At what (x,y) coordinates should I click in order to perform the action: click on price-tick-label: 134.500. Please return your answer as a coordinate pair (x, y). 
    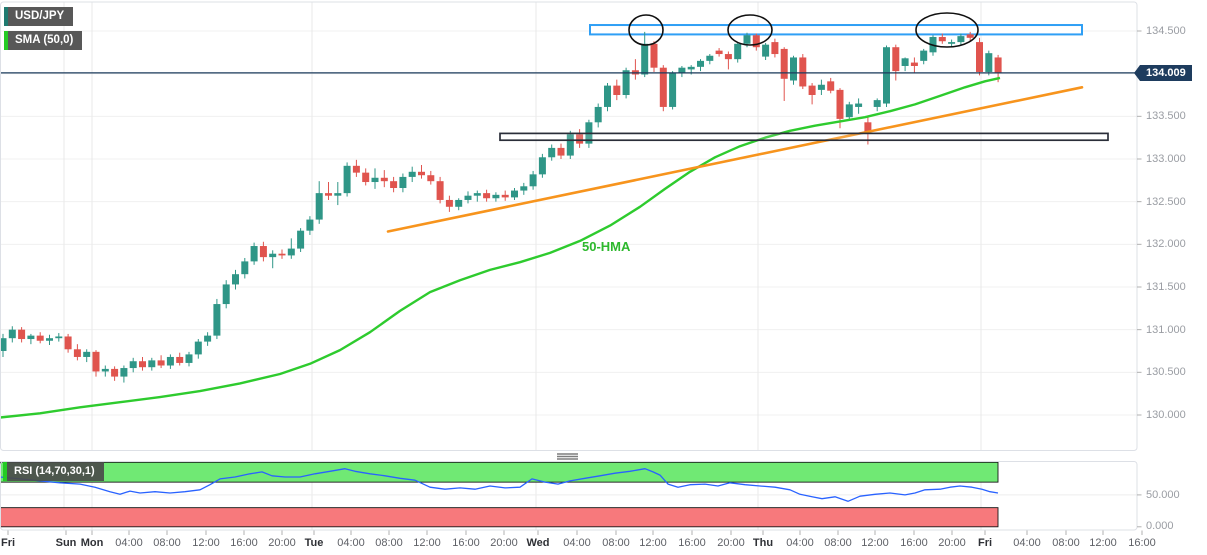
    Looking at the image, I should click on (1166, 31).